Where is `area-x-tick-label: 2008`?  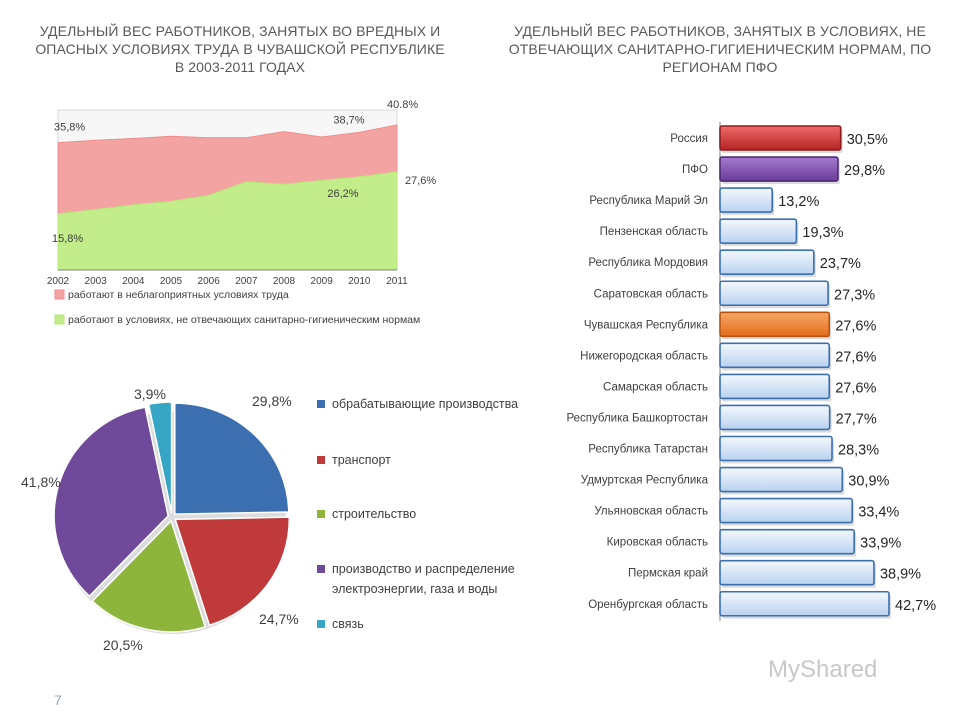
area-x-tick-label: 2008 is located at coordinates (284, 281).